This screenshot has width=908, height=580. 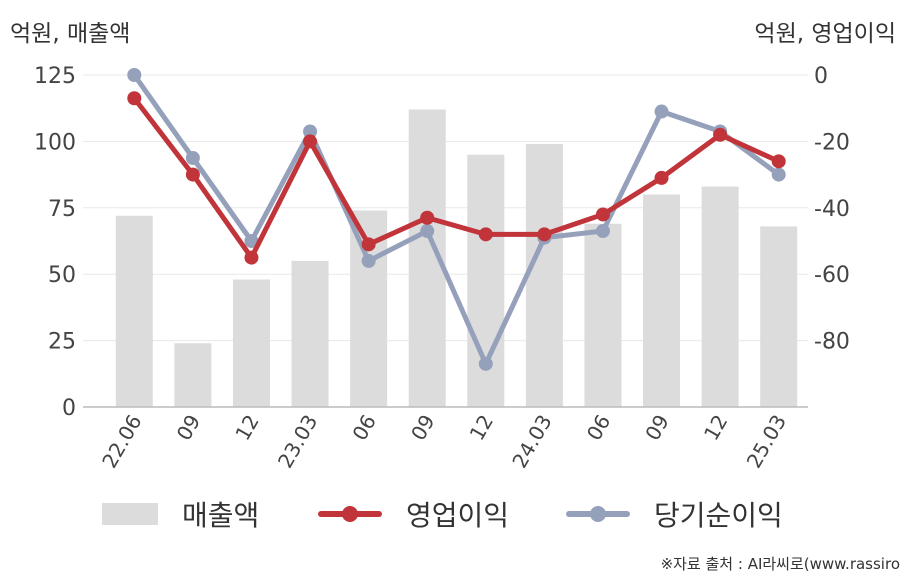 I want to click on legend-item-operating-profit: 영업이익, so click(x=413, y=514).